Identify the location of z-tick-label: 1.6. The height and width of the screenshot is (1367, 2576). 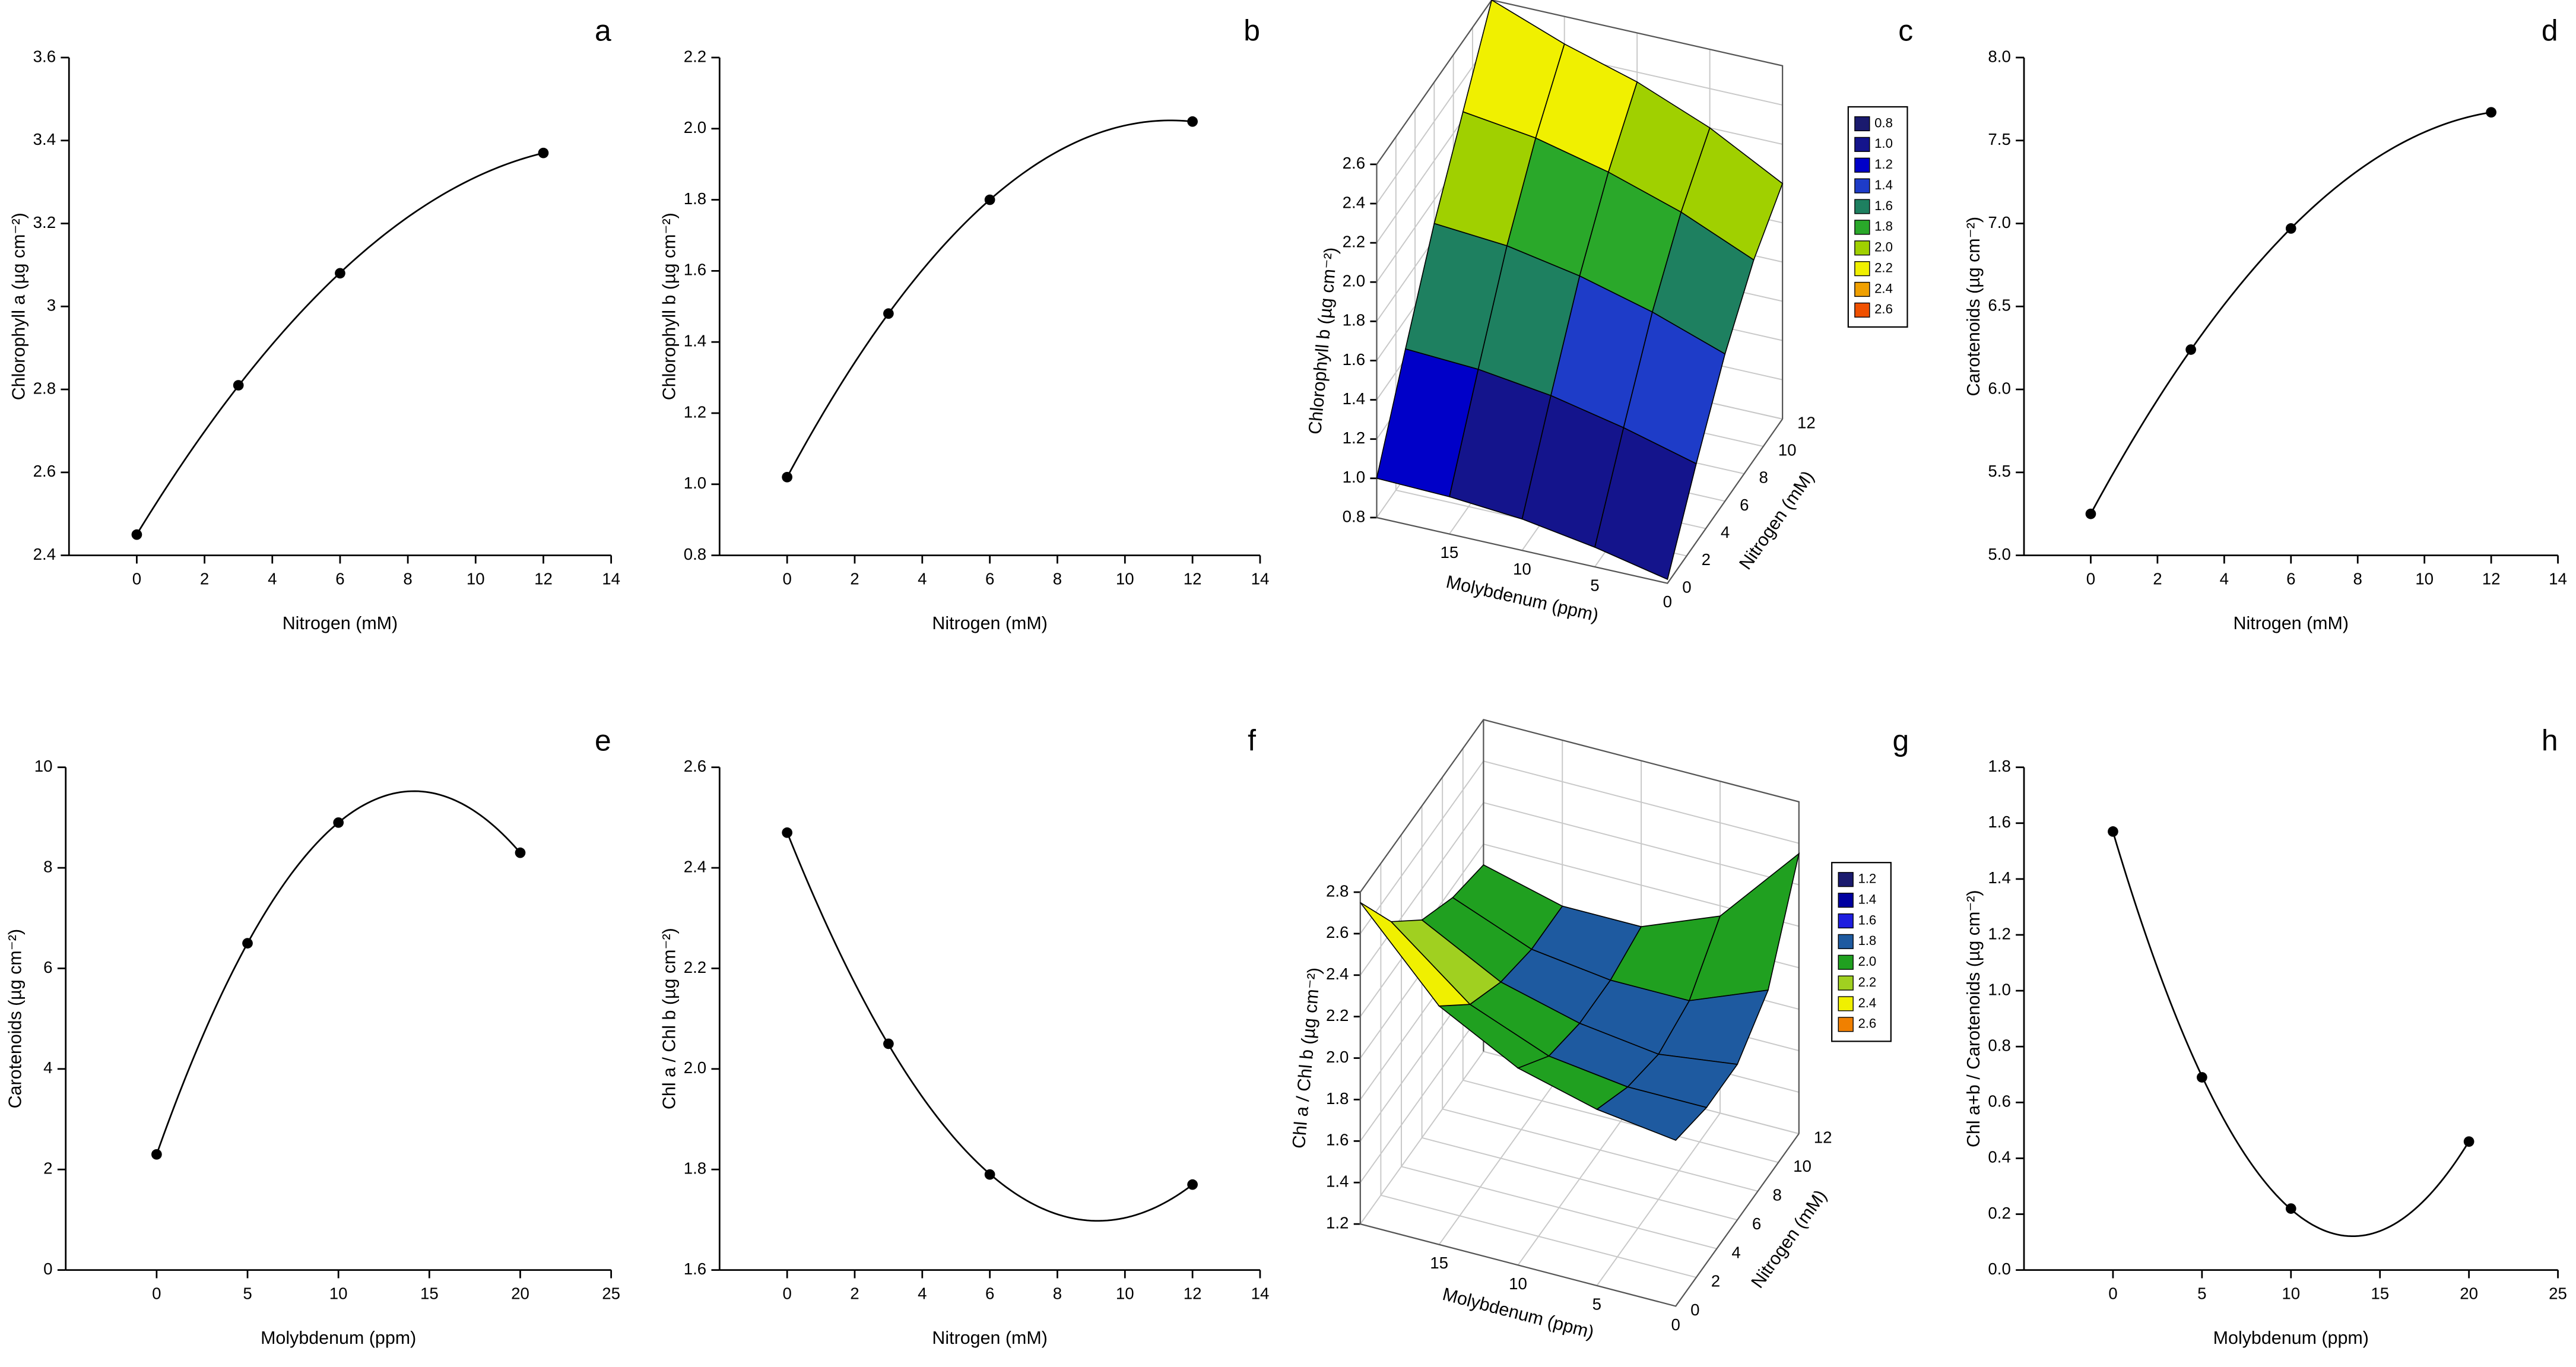
(1337, 1140).